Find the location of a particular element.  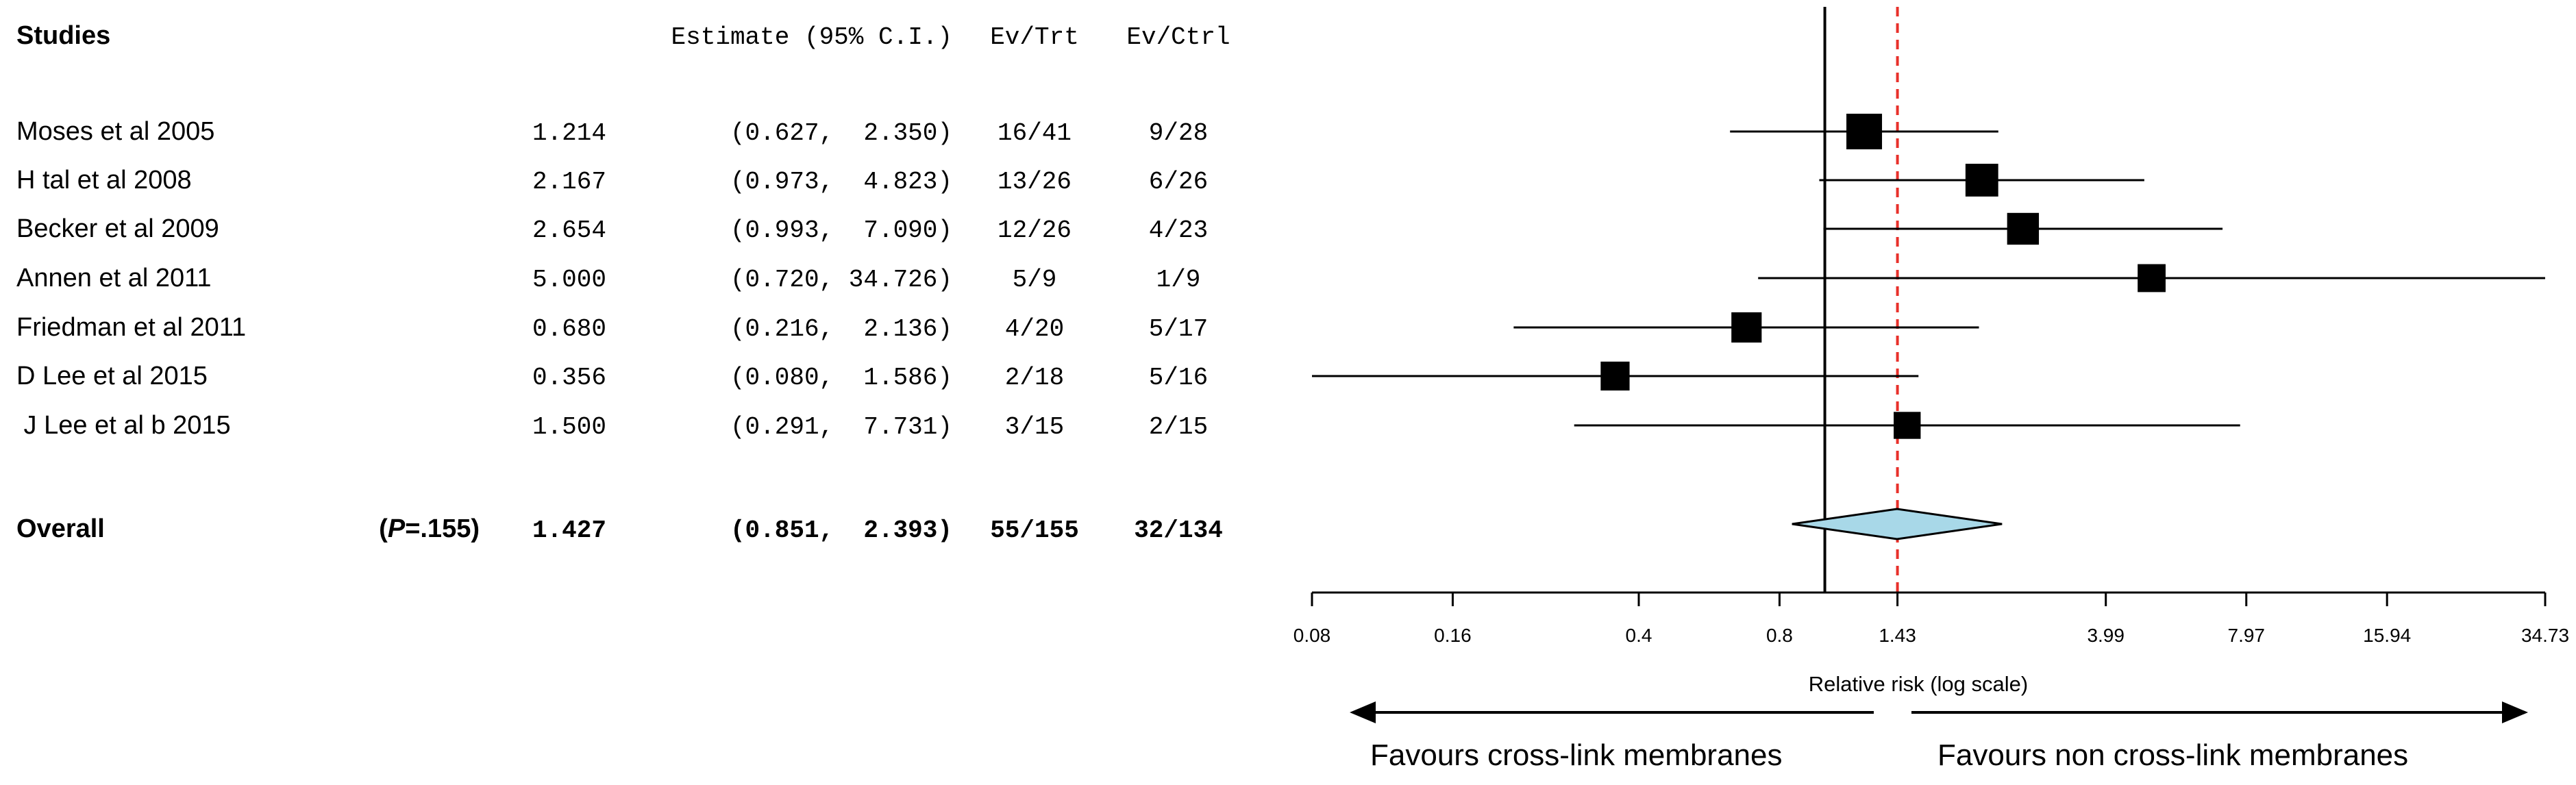

study-ev-ctrl: 1/9 is located at coordinates (1178, 280).